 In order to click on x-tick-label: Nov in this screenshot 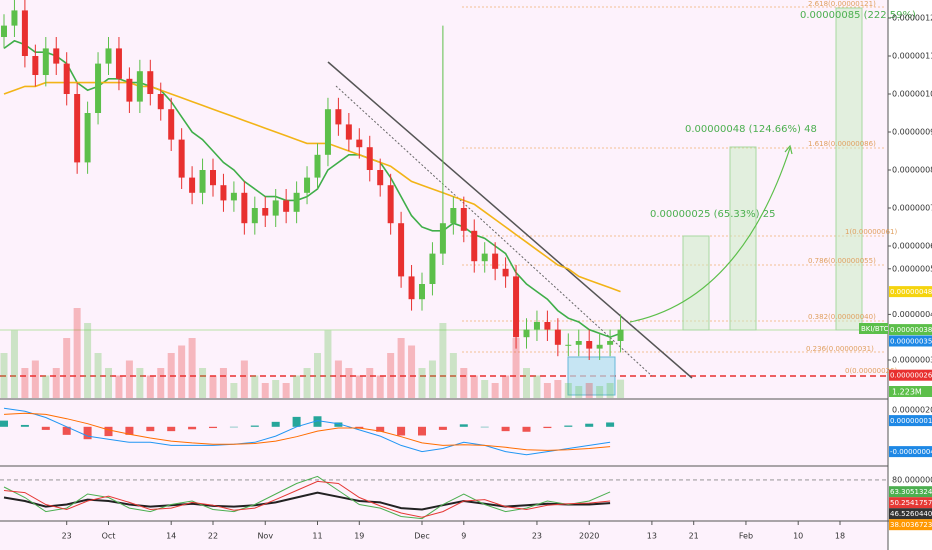, I will do `click(265, 536)`.